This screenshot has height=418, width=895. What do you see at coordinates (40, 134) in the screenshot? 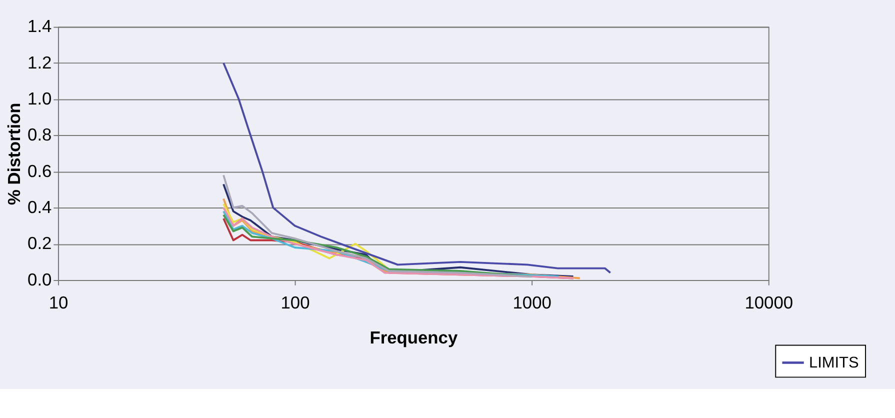
I see `y-tick-label: 0.8` at bounding box center [40, 134].